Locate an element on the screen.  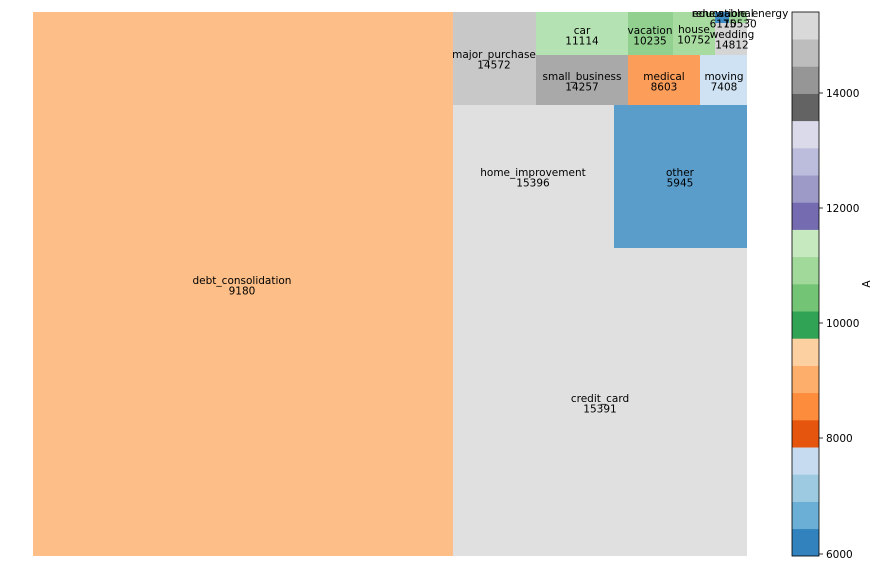
tile-small-business is located at coordinates (582, 80).